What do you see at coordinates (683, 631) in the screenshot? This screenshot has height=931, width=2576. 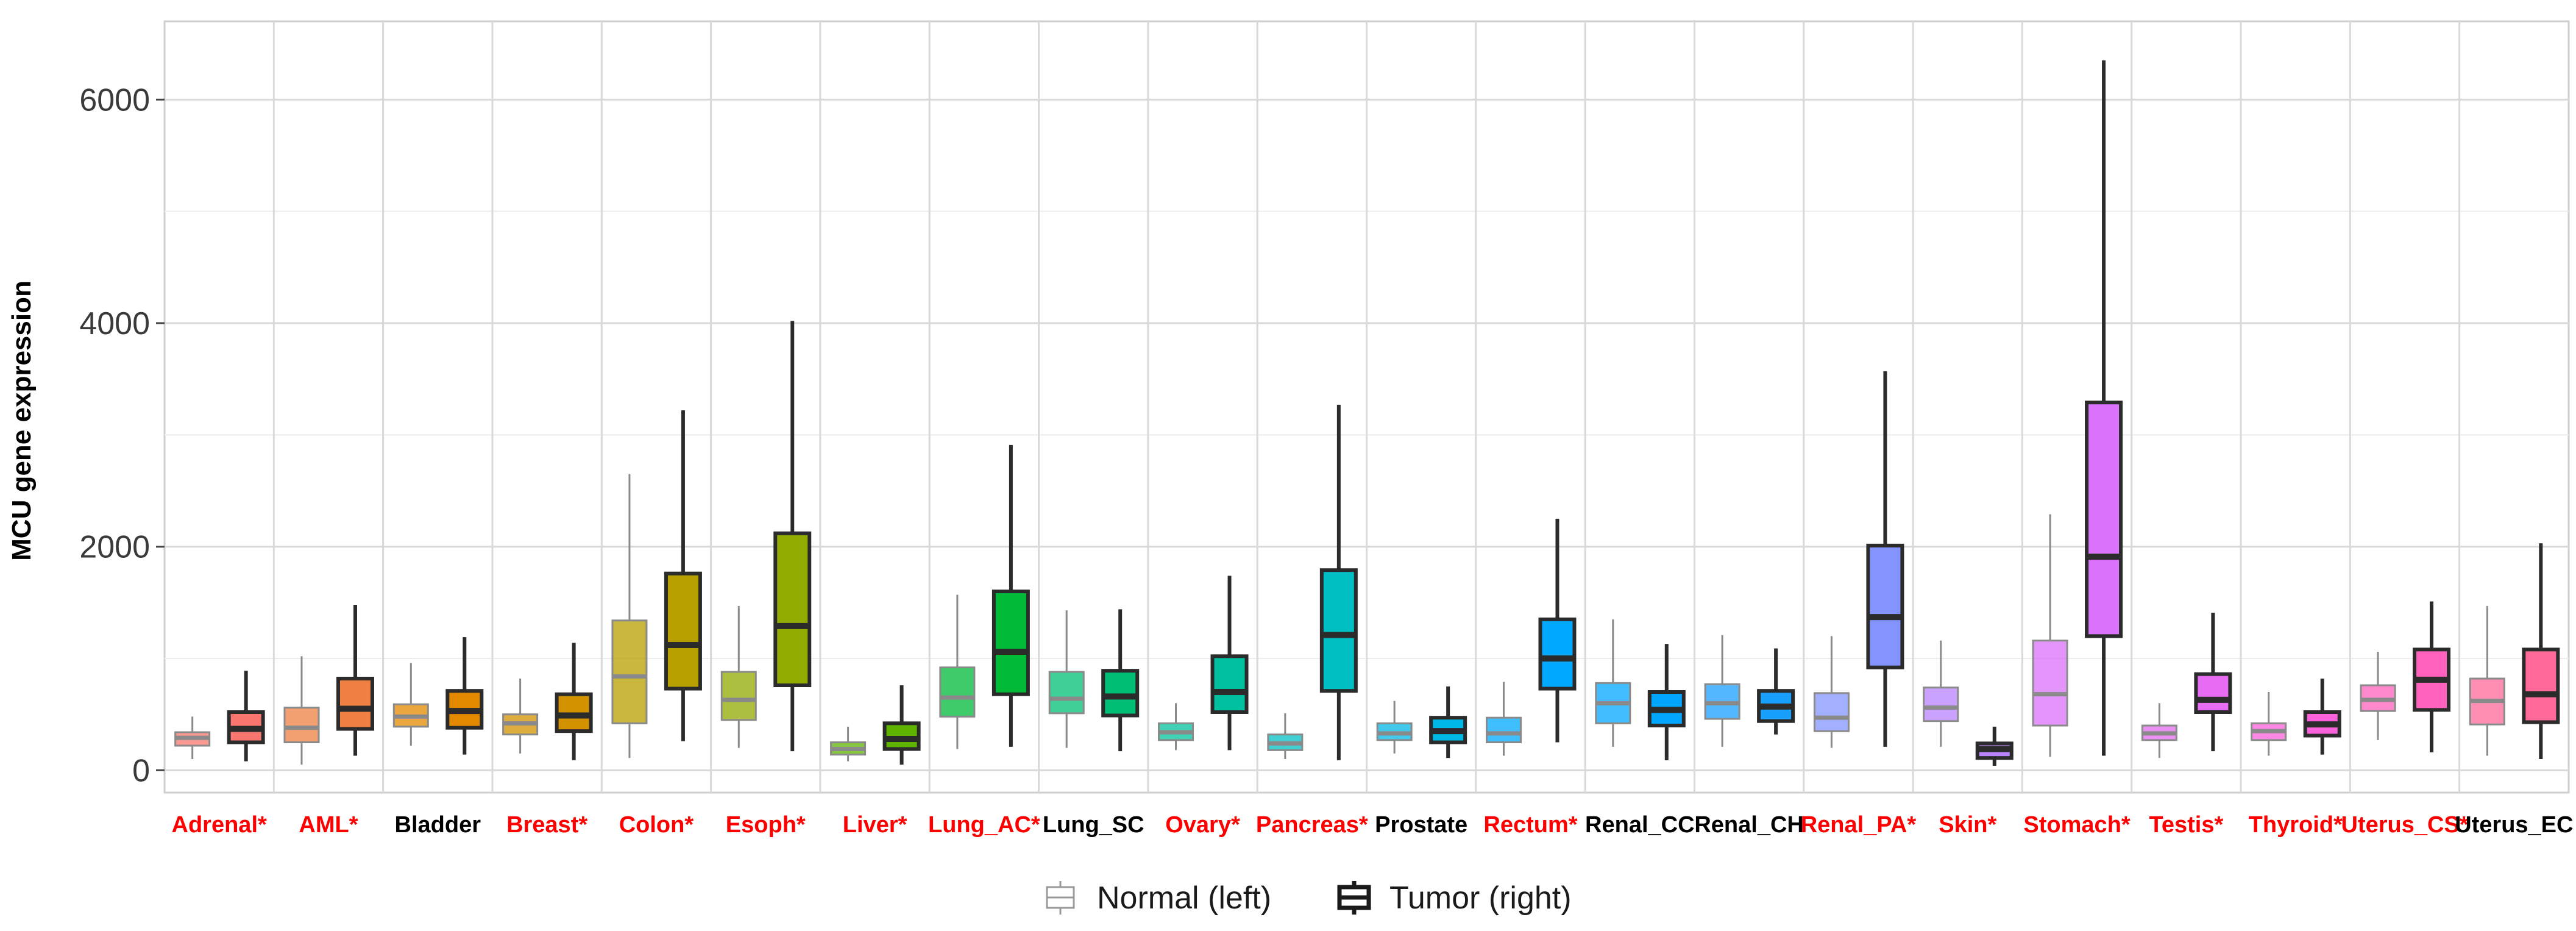 I see `box-tumor-4-iqr-box` at bounding box center [683, 631].